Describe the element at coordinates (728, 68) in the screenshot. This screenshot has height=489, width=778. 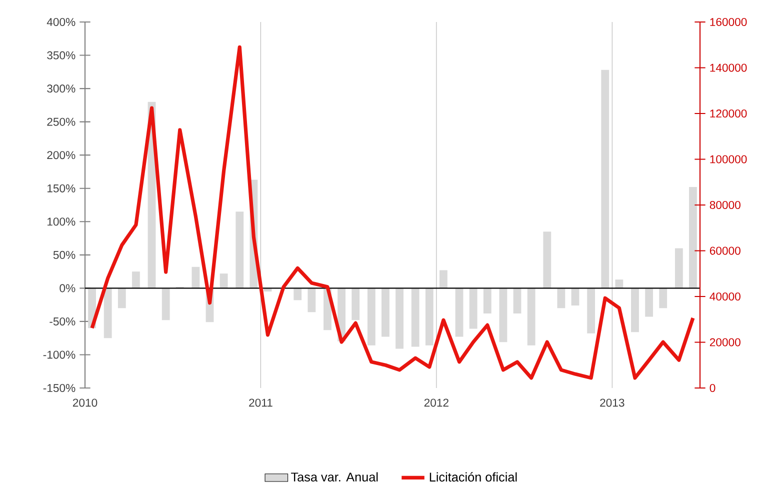
I see `y2-tick-label: 140000` at that location.